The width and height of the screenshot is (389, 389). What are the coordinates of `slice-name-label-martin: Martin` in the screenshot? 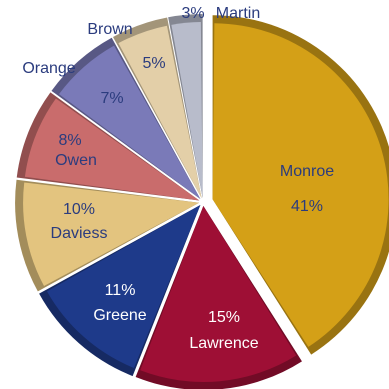 It's located at (238, 13).